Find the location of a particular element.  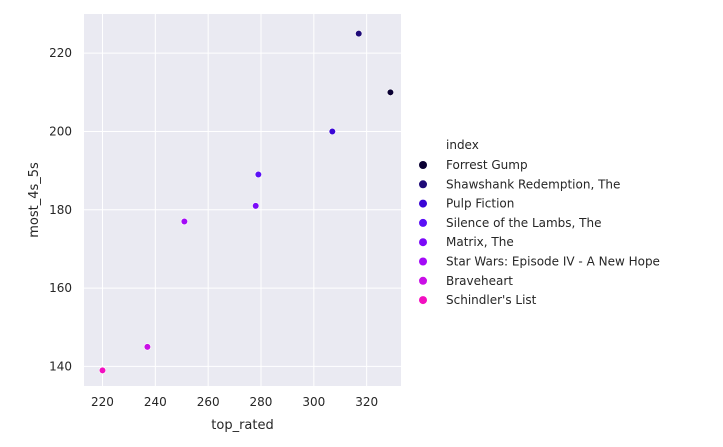

x-tick-labels: 220 240 260 280 300 320 is located at coordinates (234, 402).